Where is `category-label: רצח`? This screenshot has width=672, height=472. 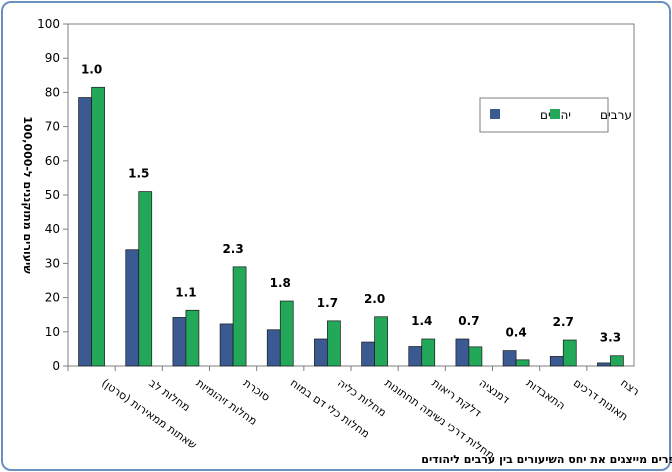 category-label: רצח is located at coordinates (630, 387).